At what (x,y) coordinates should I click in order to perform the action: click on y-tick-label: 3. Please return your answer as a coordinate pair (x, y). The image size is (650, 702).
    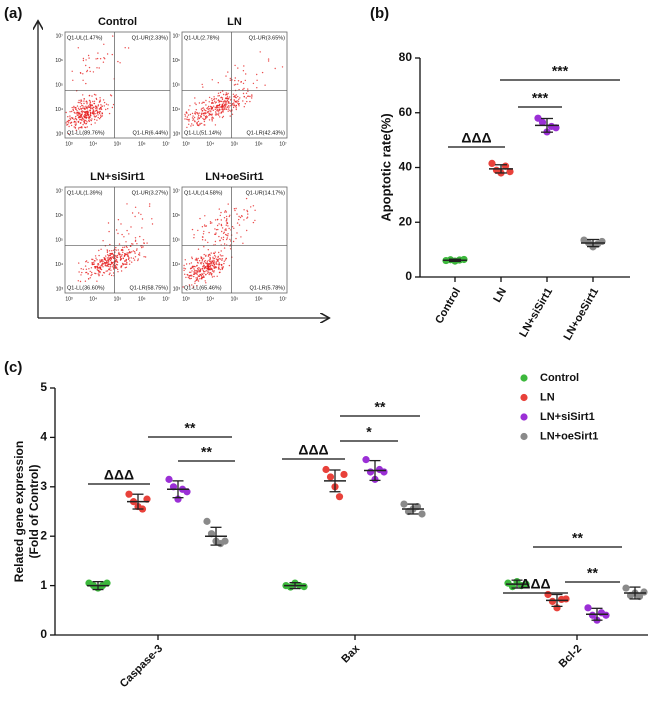
    Looking at the image, I should click on (43, 486).